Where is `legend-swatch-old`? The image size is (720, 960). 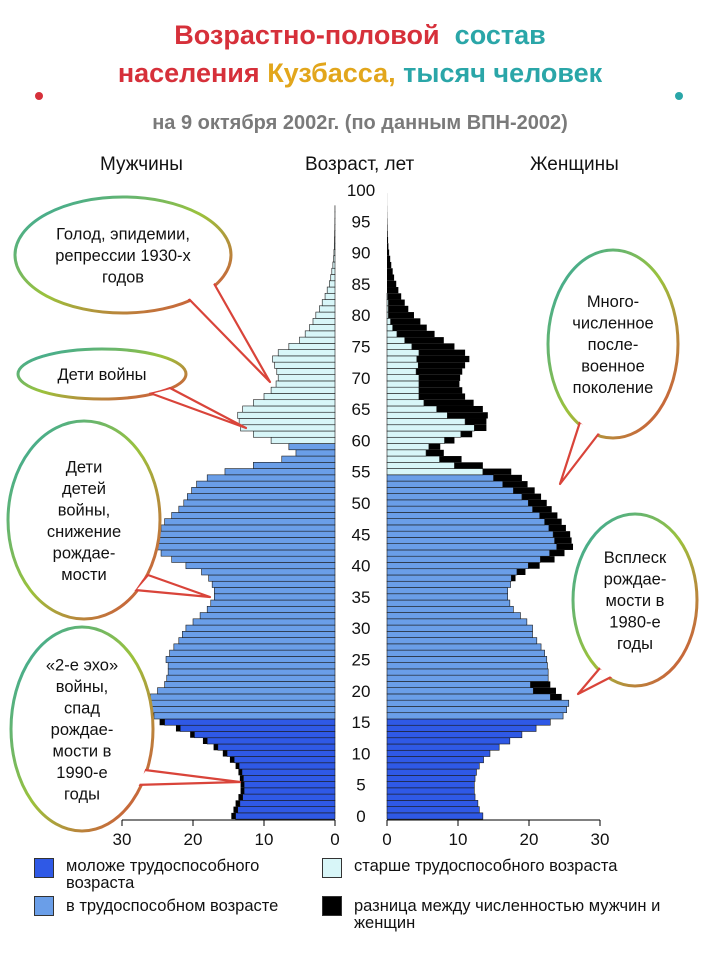 legend-swatch-old is located at coordinates (332, 868).